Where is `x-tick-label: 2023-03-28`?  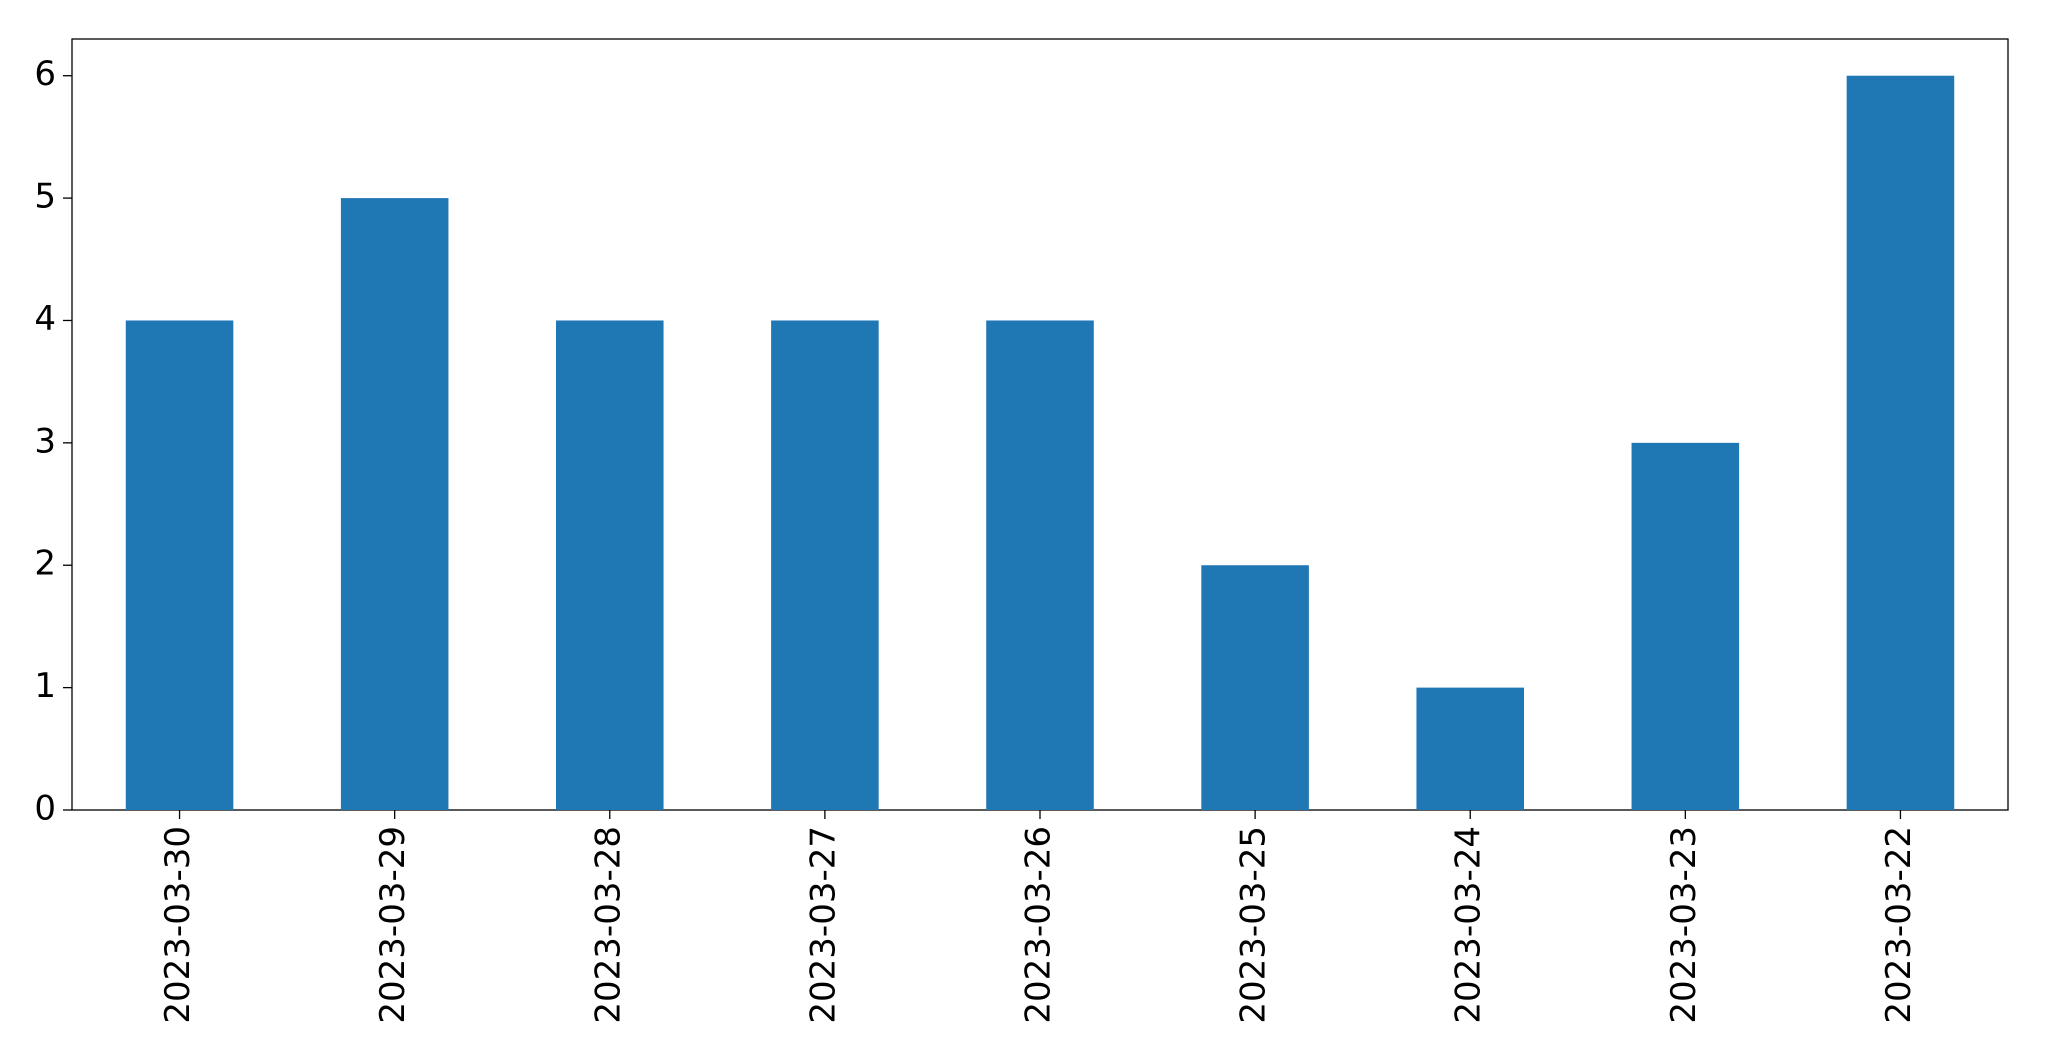
x-tick-label: 2023-03-28 is located at coordinates (608, 925).